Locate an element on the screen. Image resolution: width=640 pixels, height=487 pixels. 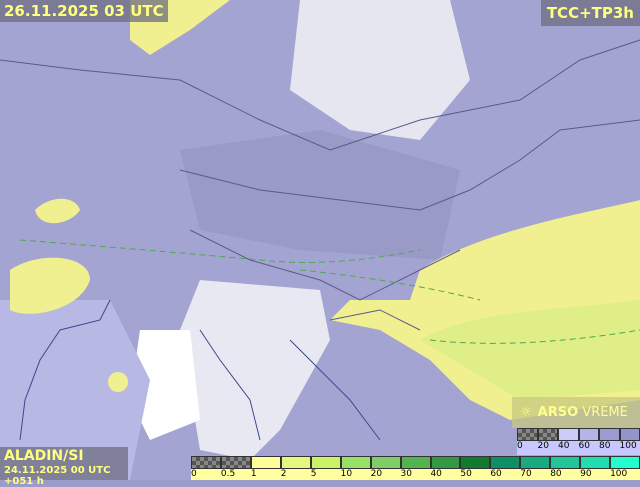
brand-light: VREME is located at coordinates (605, 412).